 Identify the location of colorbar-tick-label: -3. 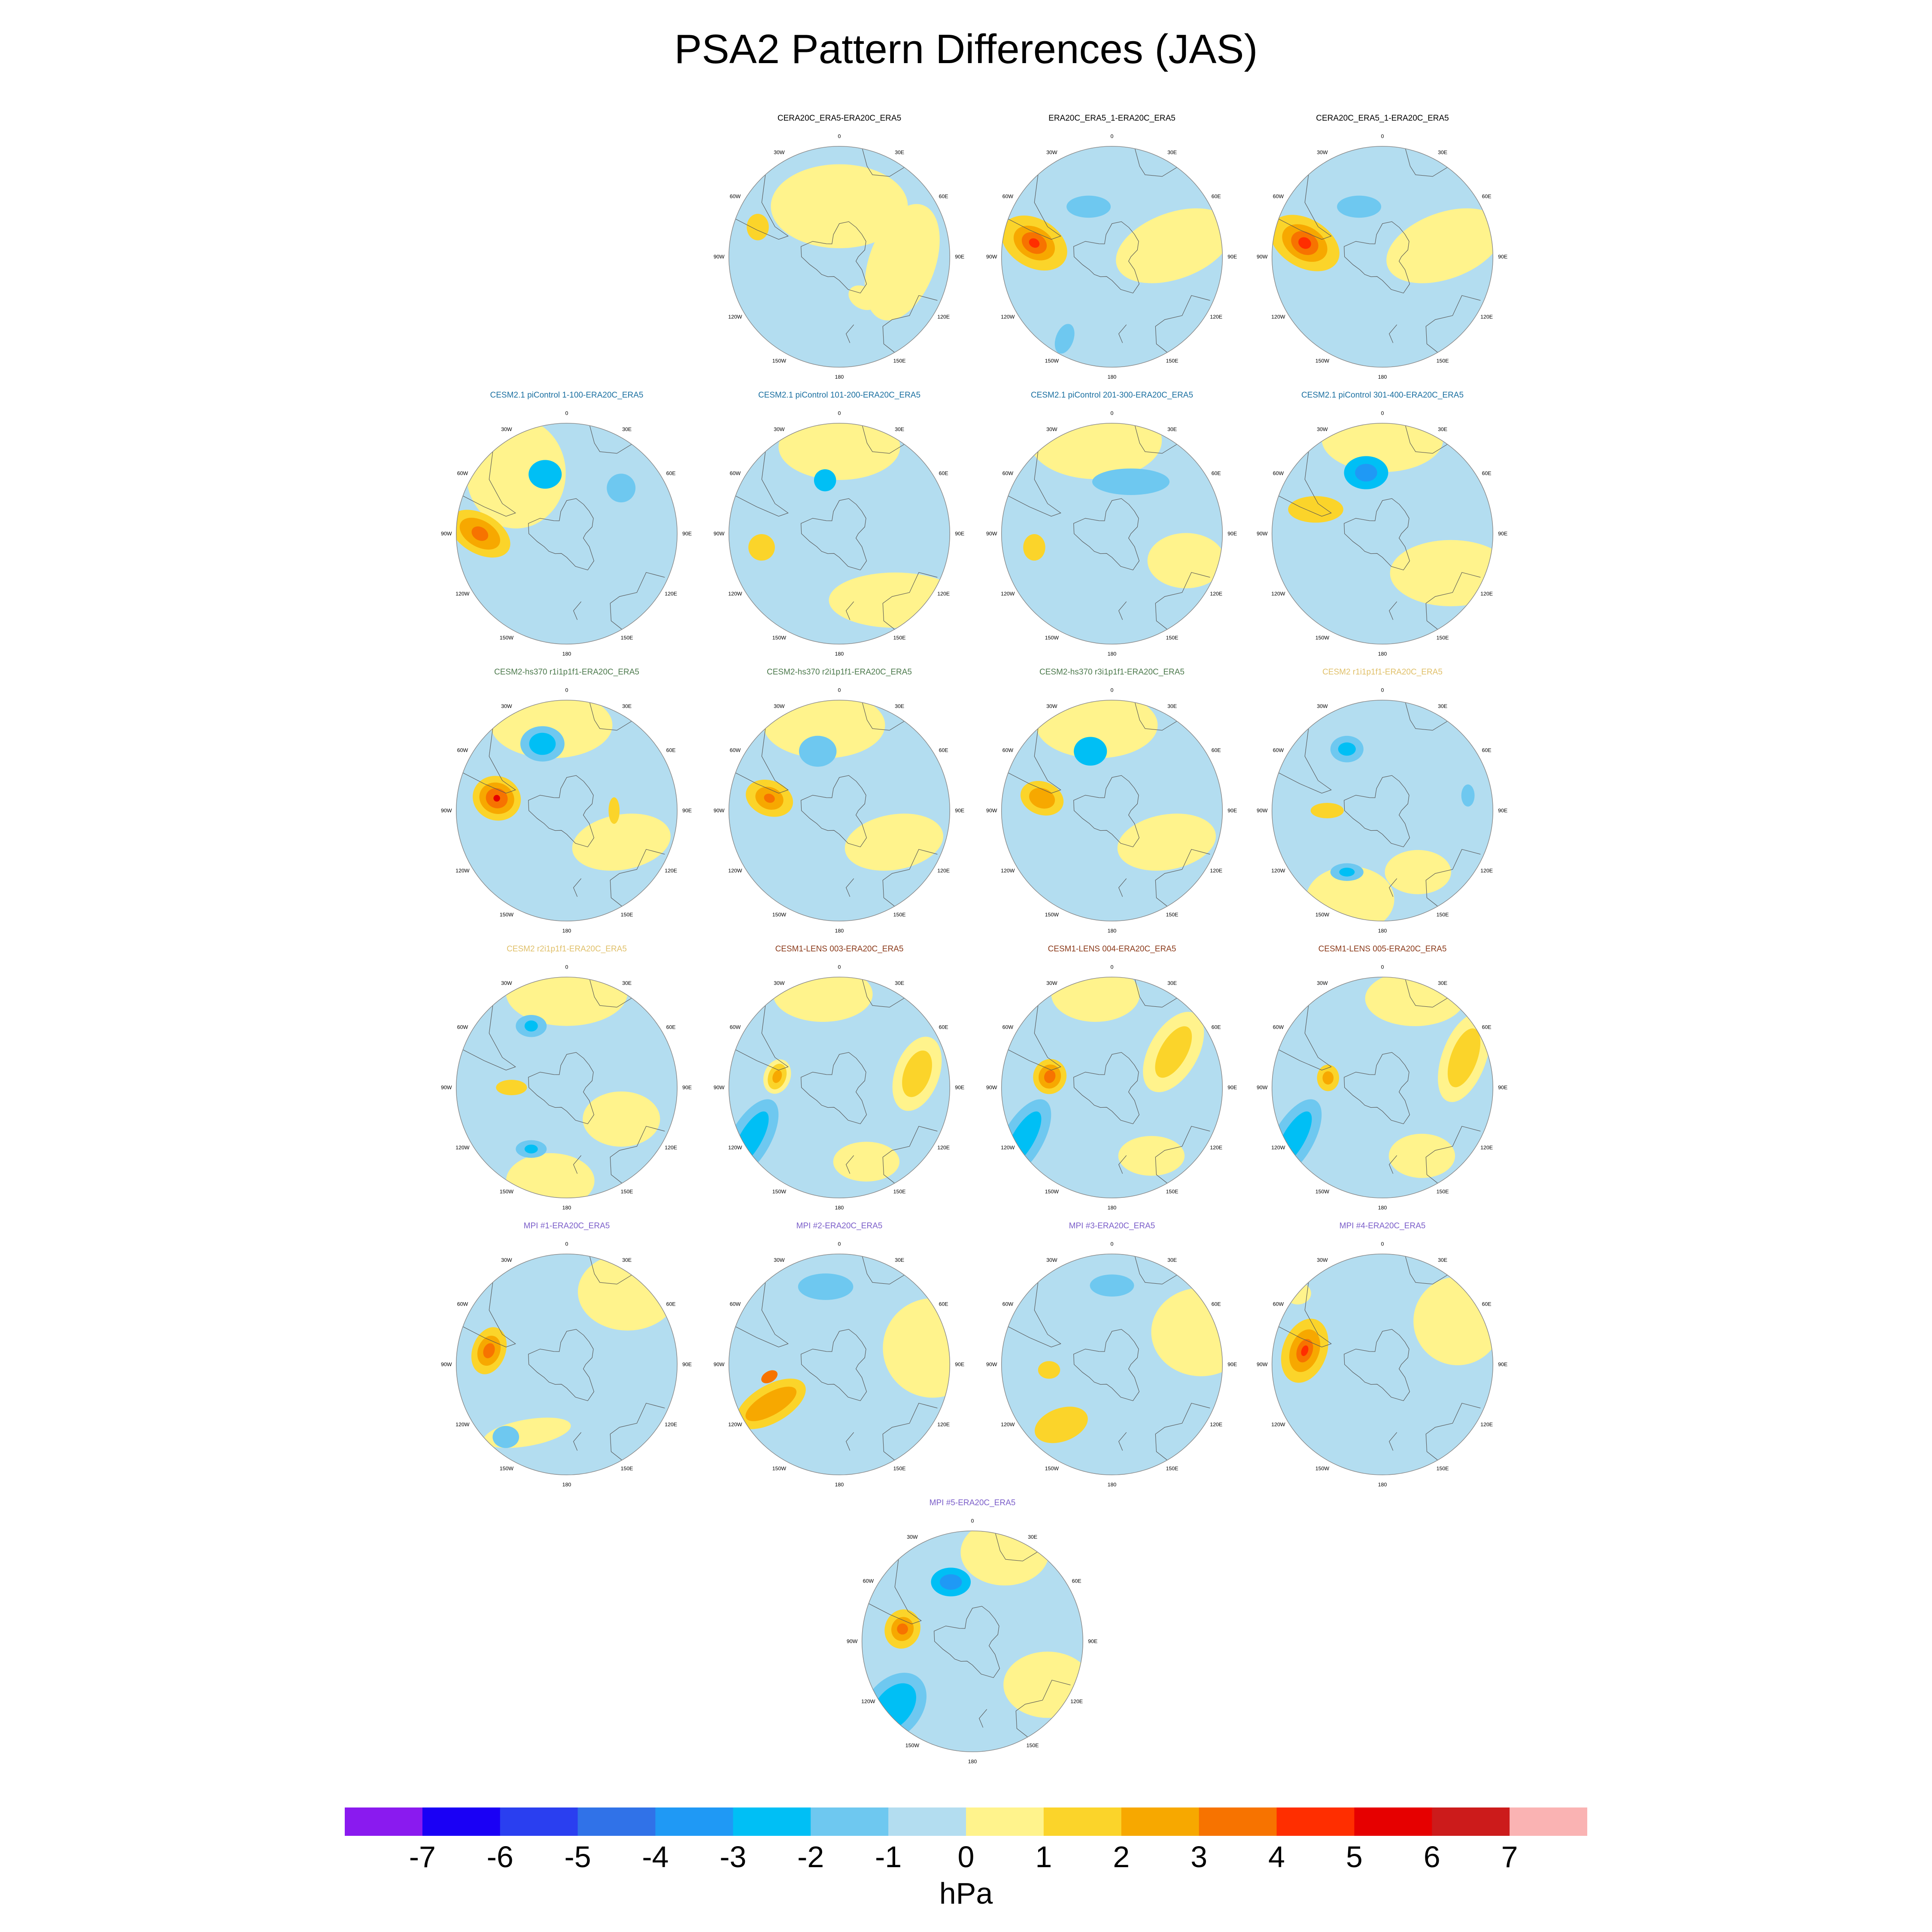
(733, 1857).